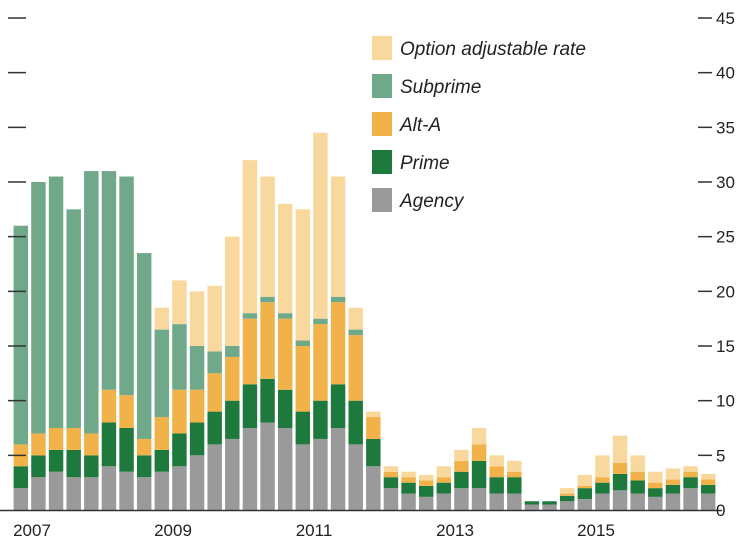 This screenshot has width=751, height=544. What do you see at coordinates (382, 162) in the screenshot?
I see `legend-swatch-prime` at bounding box center [382, 162].